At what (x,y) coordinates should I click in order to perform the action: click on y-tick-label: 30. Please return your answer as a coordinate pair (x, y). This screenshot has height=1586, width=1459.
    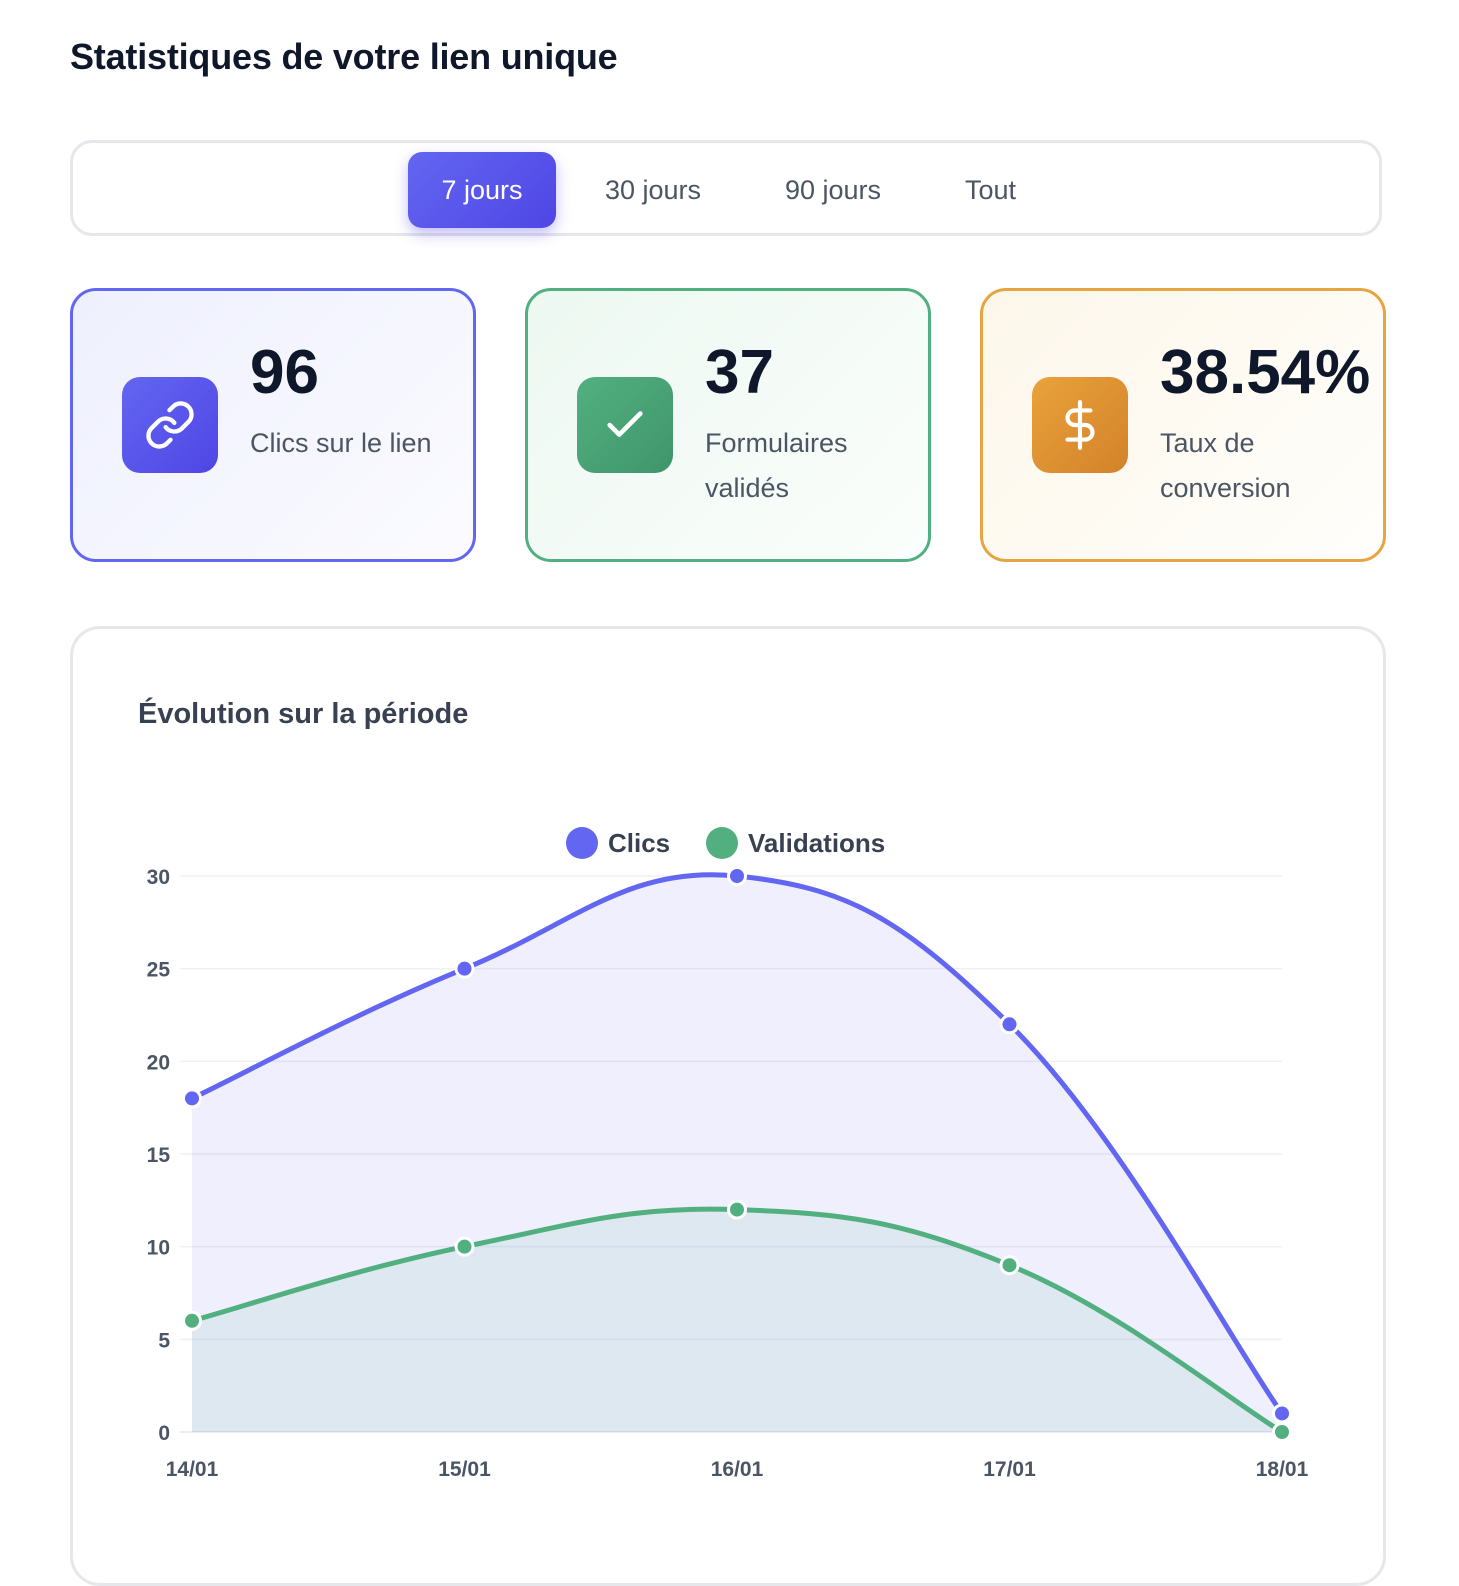
    Looking at the image, I should click on (158, 877).